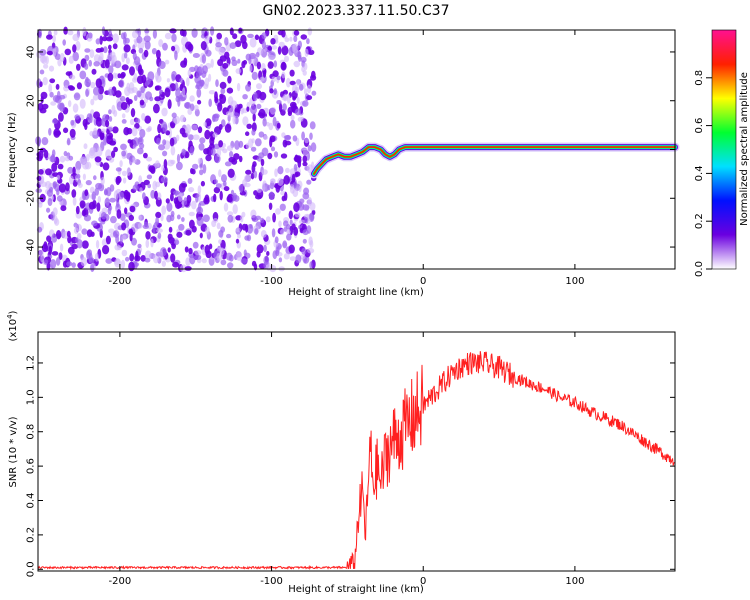  Describe the element at coordinates (356, 11) in the screenshot. I see `figure-title: GN02.2023.337.11.50.C37` at that location.